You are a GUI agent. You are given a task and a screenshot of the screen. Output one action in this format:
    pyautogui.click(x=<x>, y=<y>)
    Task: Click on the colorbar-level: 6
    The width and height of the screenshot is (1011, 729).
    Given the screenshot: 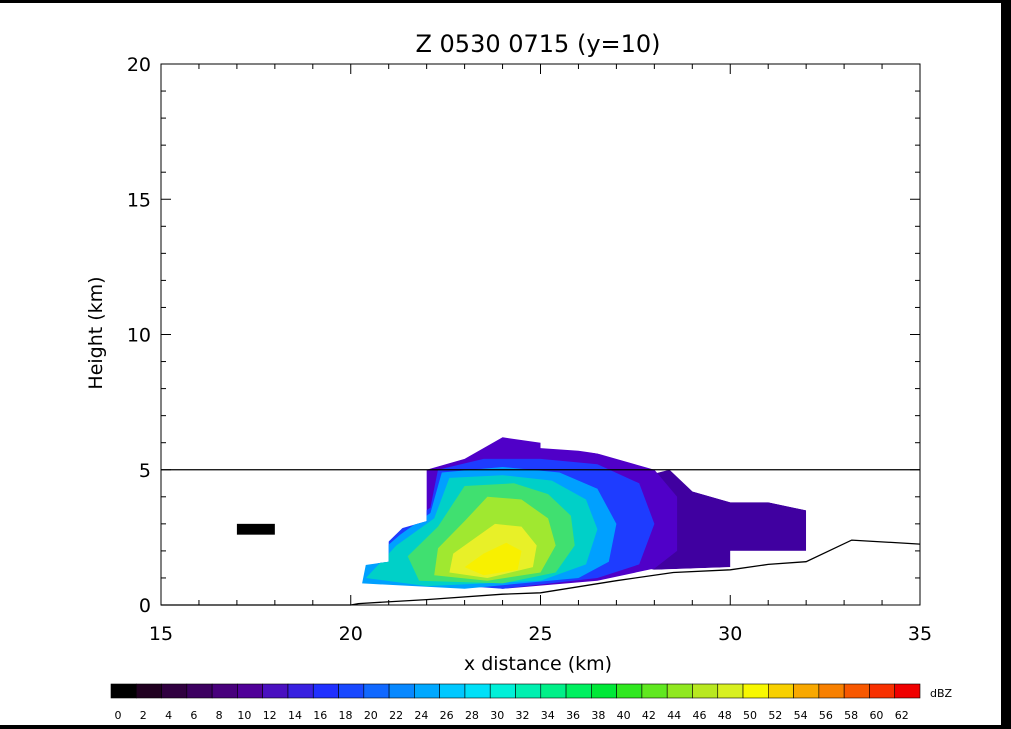 What is the action you would take?
    pyautogui.click(x=193, y=715)
    